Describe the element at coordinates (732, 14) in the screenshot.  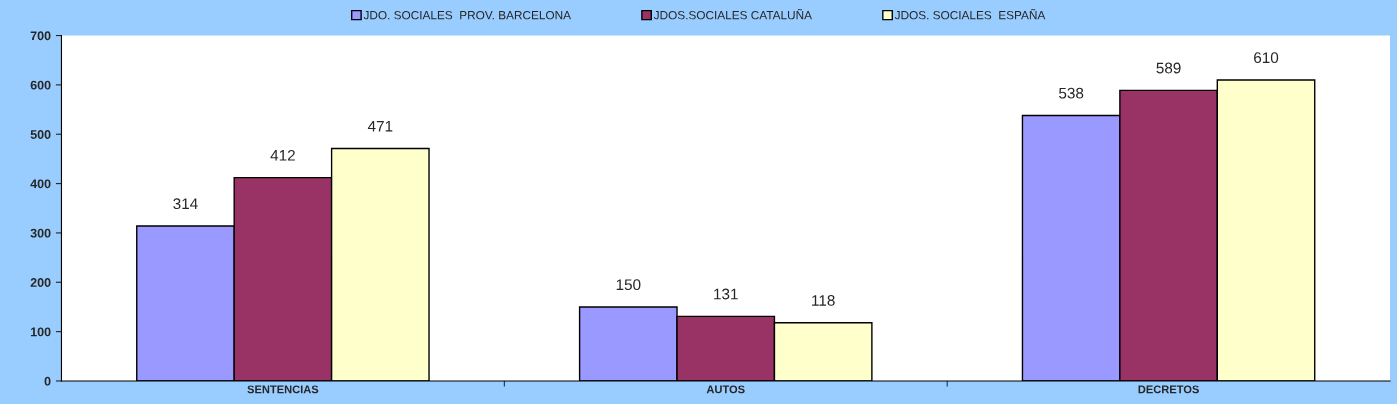
I see `legend-label: JDOS.SOCIALES CATALUÑA` at that location.